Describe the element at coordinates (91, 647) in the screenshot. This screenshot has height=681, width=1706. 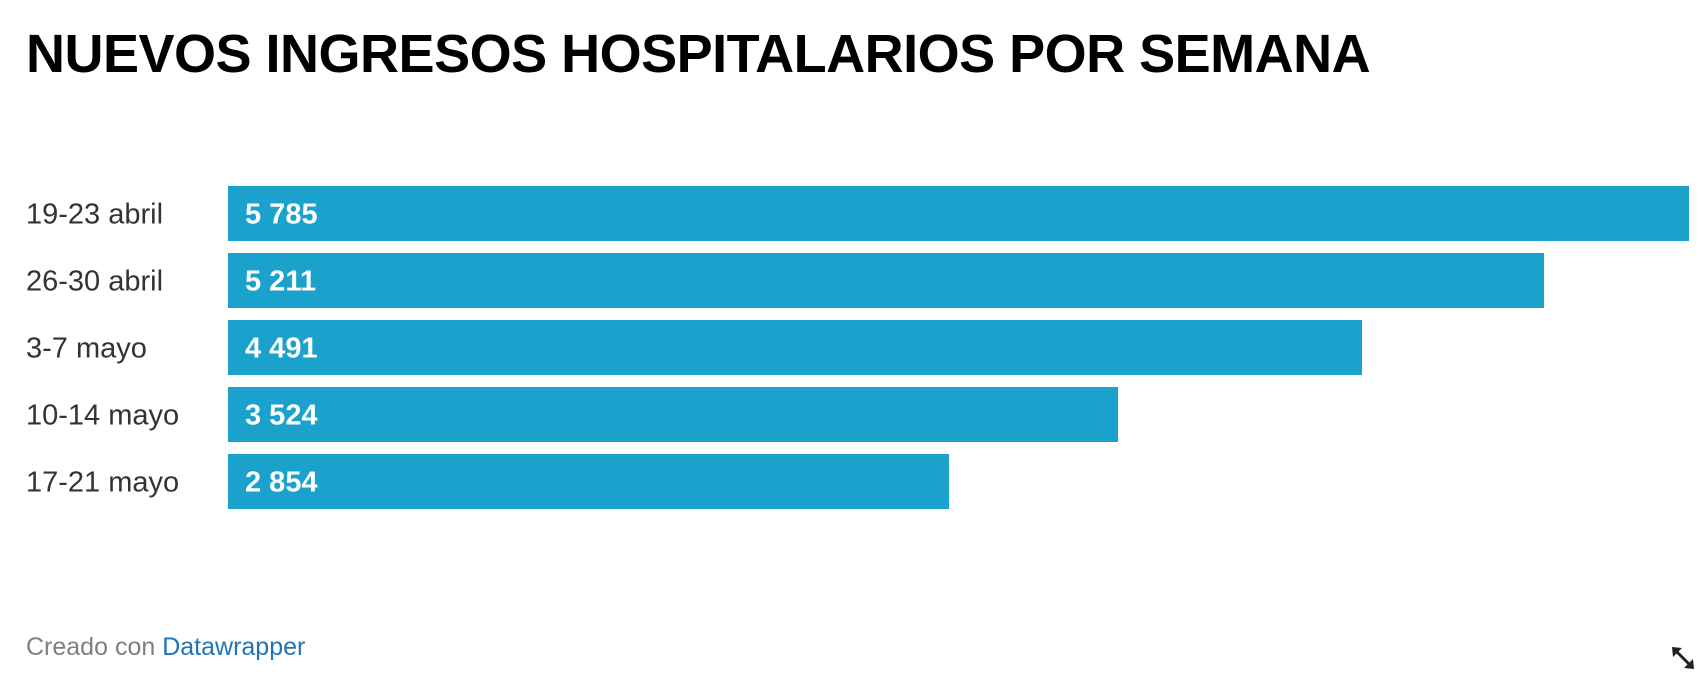
I see `footer-prefix: Creado con` at that location.